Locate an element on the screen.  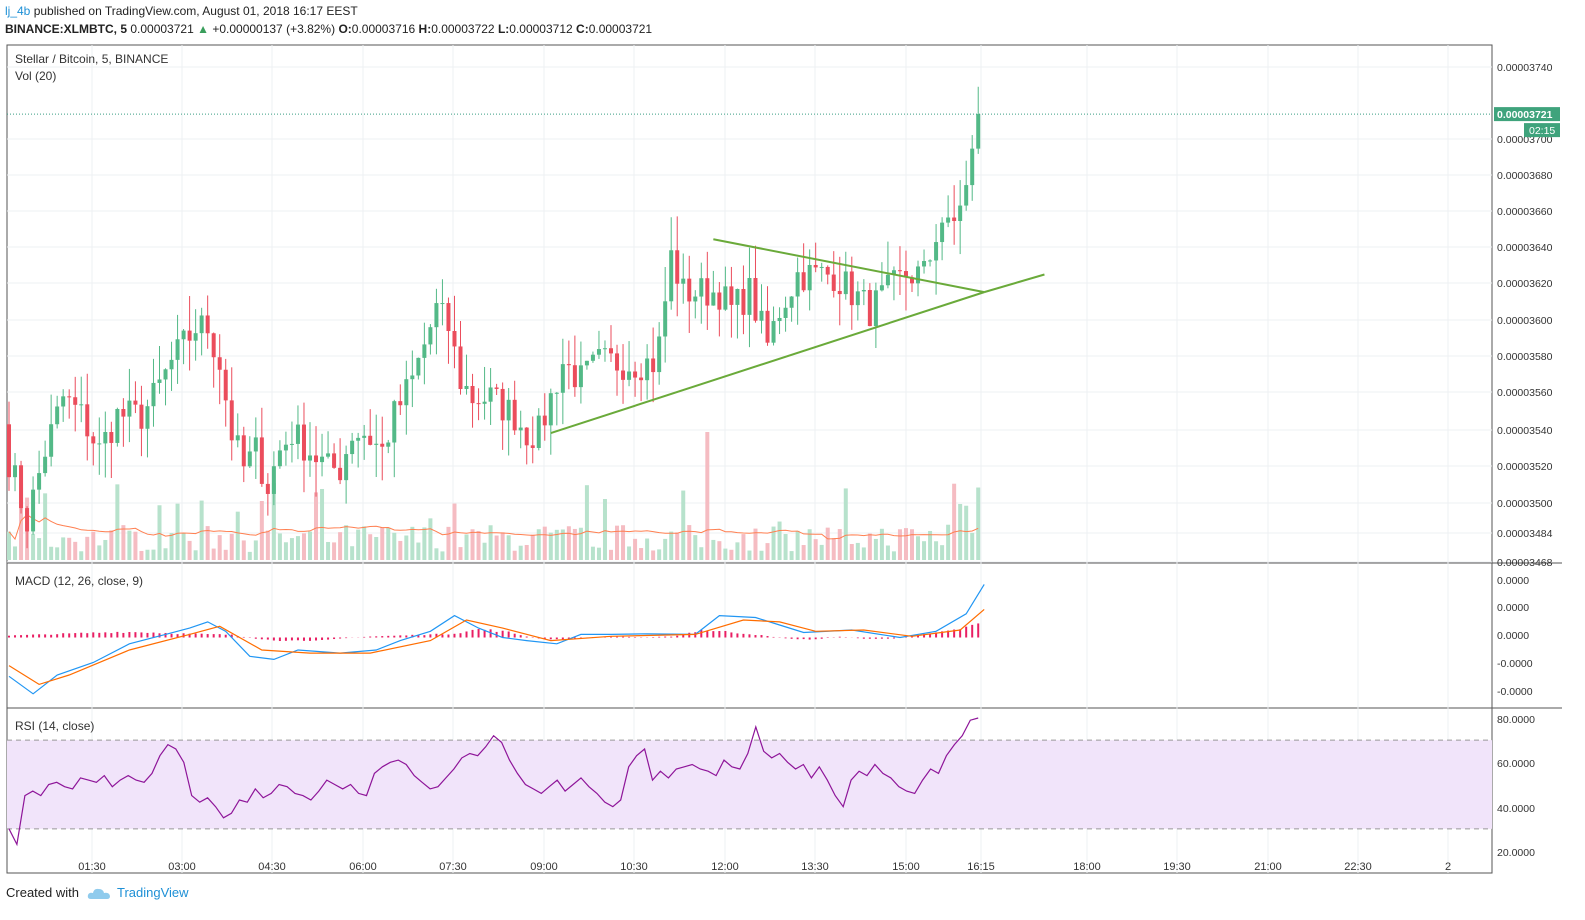
x-tick-label: 06:00 is located at coordinates (363, 867).